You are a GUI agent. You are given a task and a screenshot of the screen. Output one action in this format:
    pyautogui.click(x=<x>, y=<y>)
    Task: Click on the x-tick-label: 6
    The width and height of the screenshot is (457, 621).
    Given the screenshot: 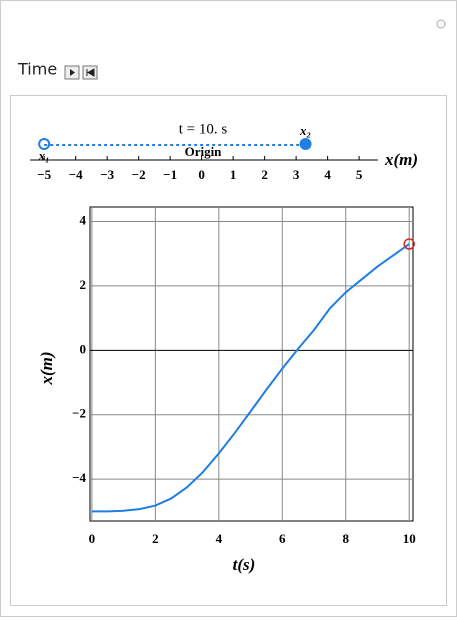 What is the action you would take?
    pyautogui.click(x=282, y=538)
    